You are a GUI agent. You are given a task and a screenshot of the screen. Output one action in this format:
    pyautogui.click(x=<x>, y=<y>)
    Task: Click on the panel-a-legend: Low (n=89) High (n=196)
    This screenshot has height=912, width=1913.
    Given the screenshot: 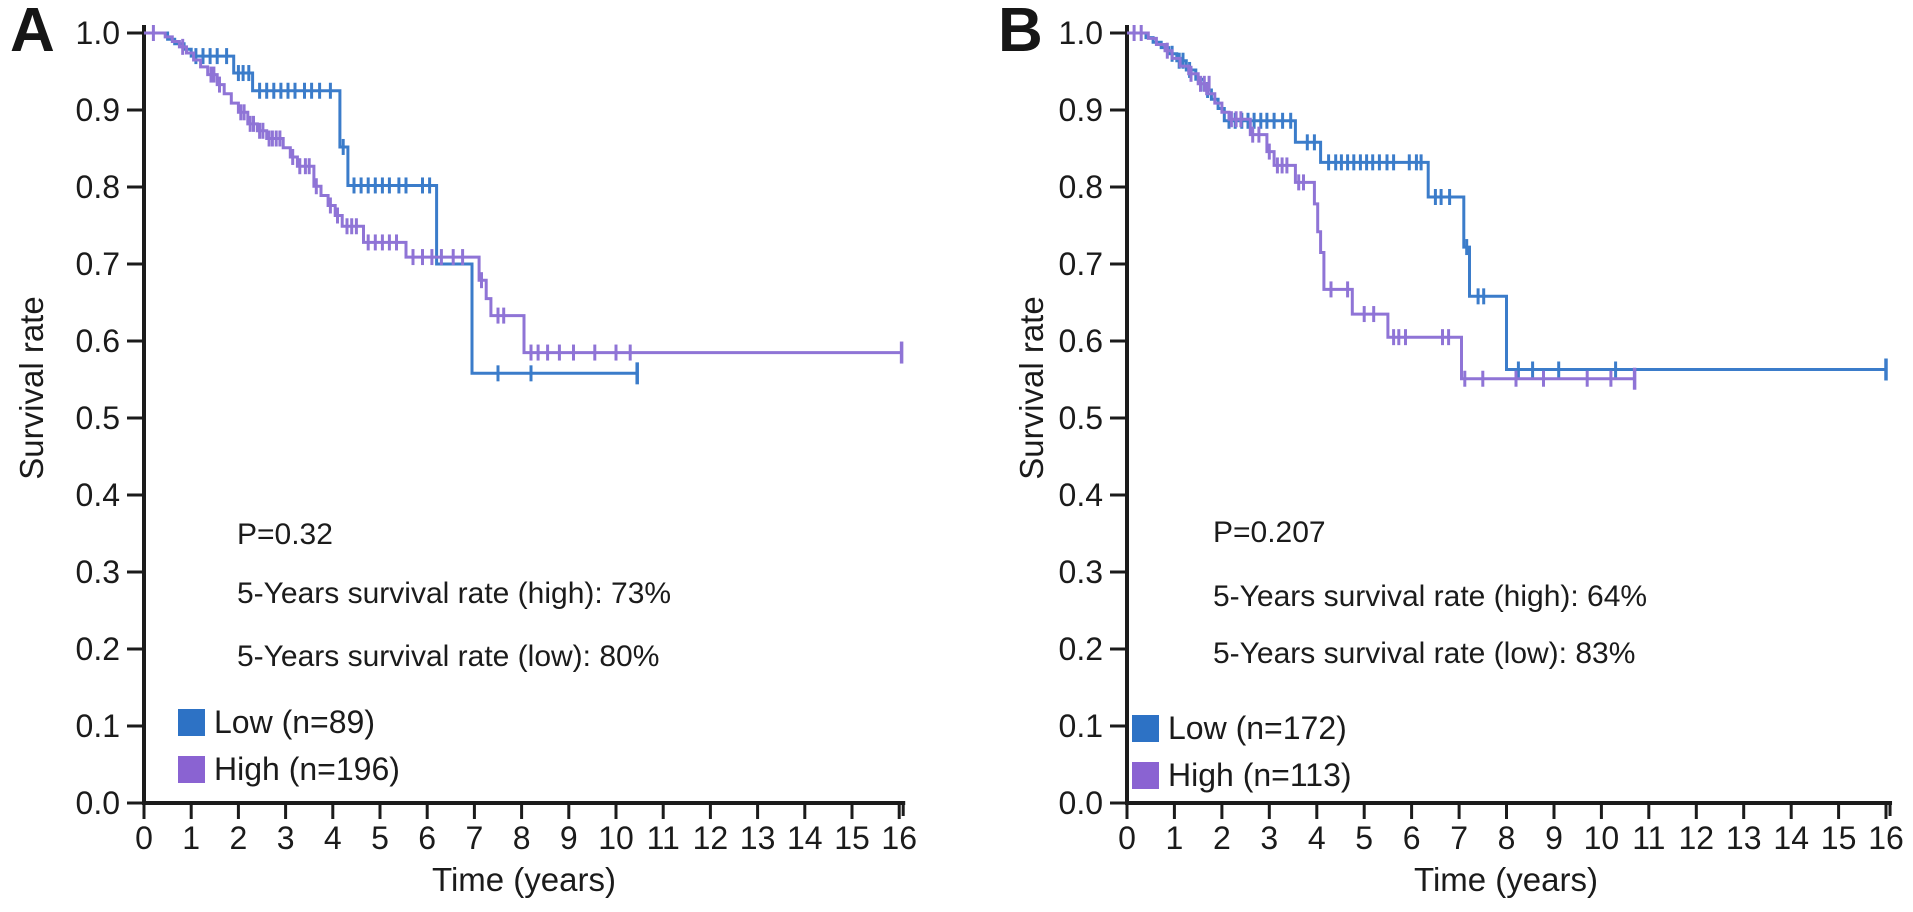 What is the action you would take?
    pyautogui.click(x=289, y=751)
    